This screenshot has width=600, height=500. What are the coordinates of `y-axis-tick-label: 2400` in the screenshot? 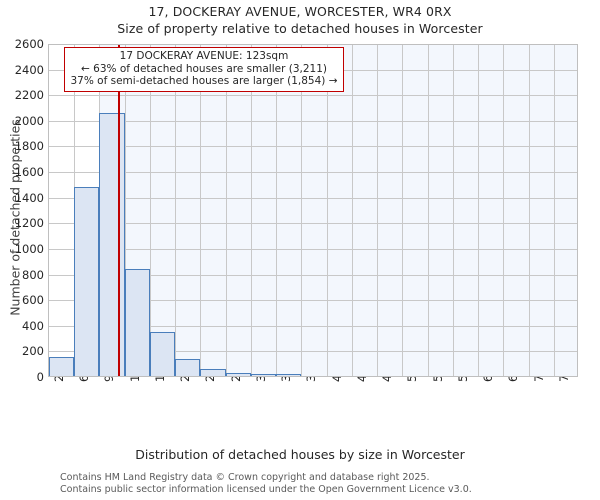 It's located at (29, 69).